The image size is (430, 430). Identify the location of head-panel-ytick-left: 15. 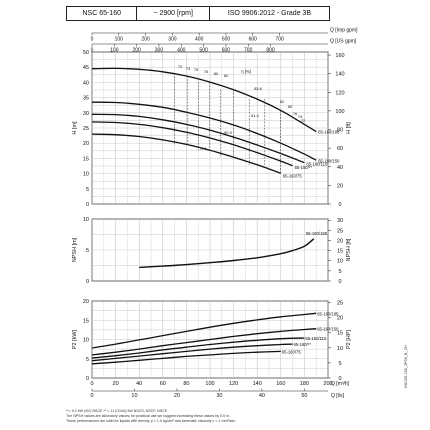
(86, 159).